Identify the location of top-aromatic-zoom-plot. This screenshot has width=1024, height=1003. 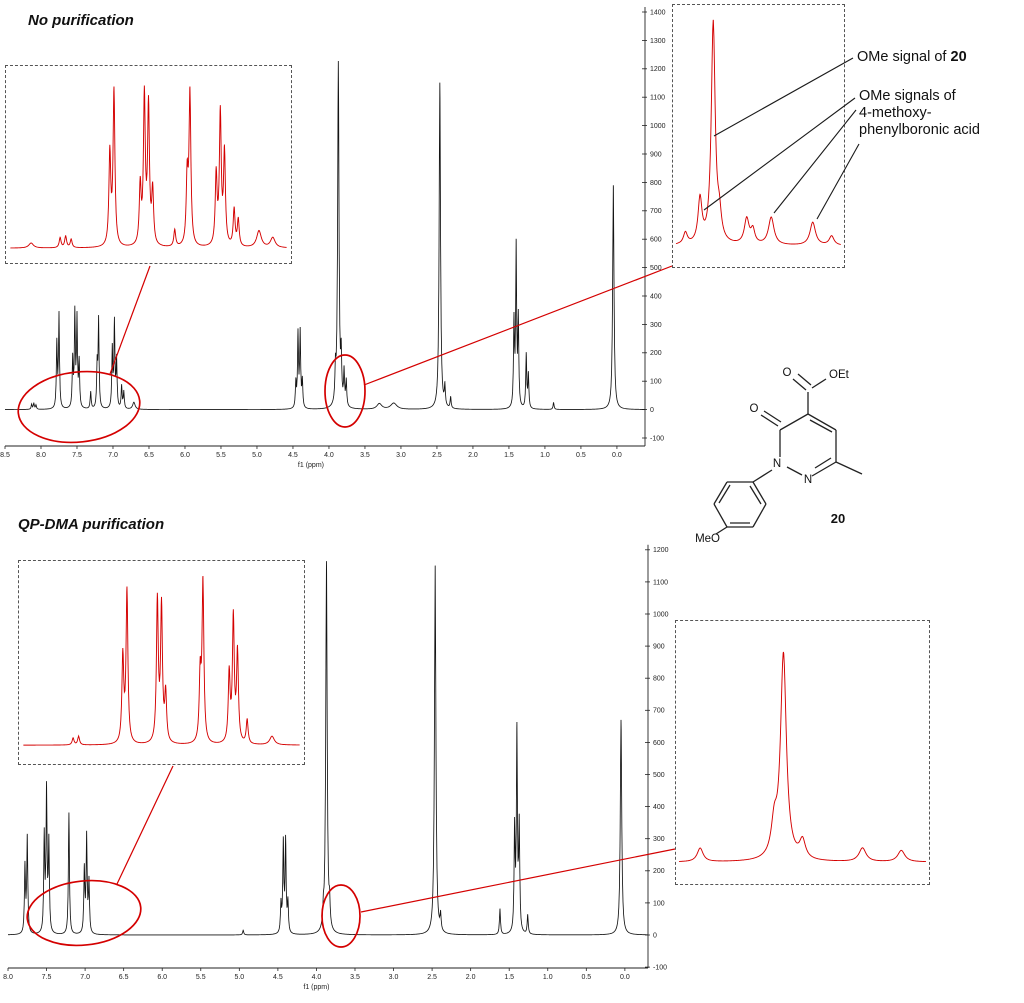
(148, 167).